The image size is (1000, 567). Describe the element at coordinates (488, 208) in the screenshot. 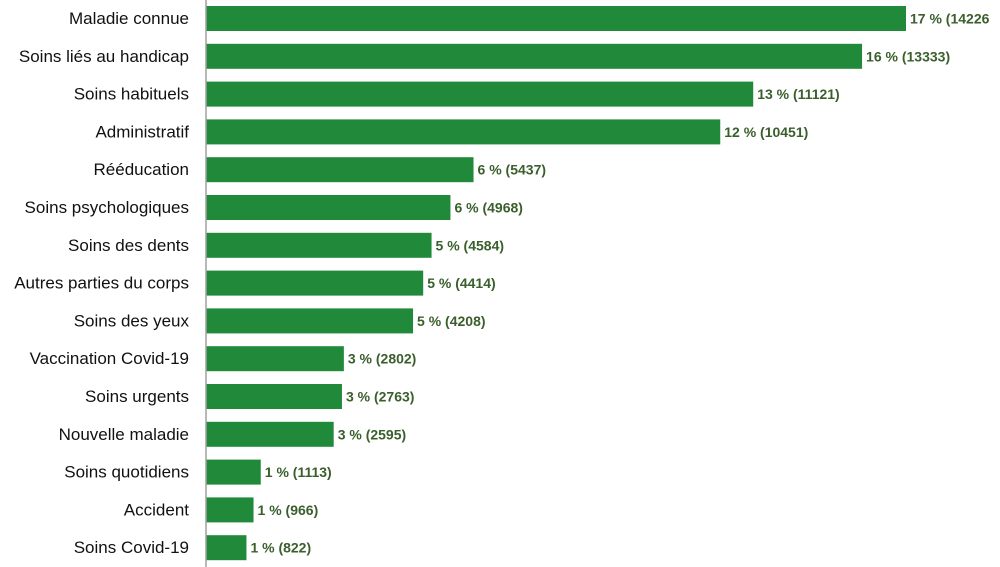

I see `data-label: 6 % (4968)` at that location.